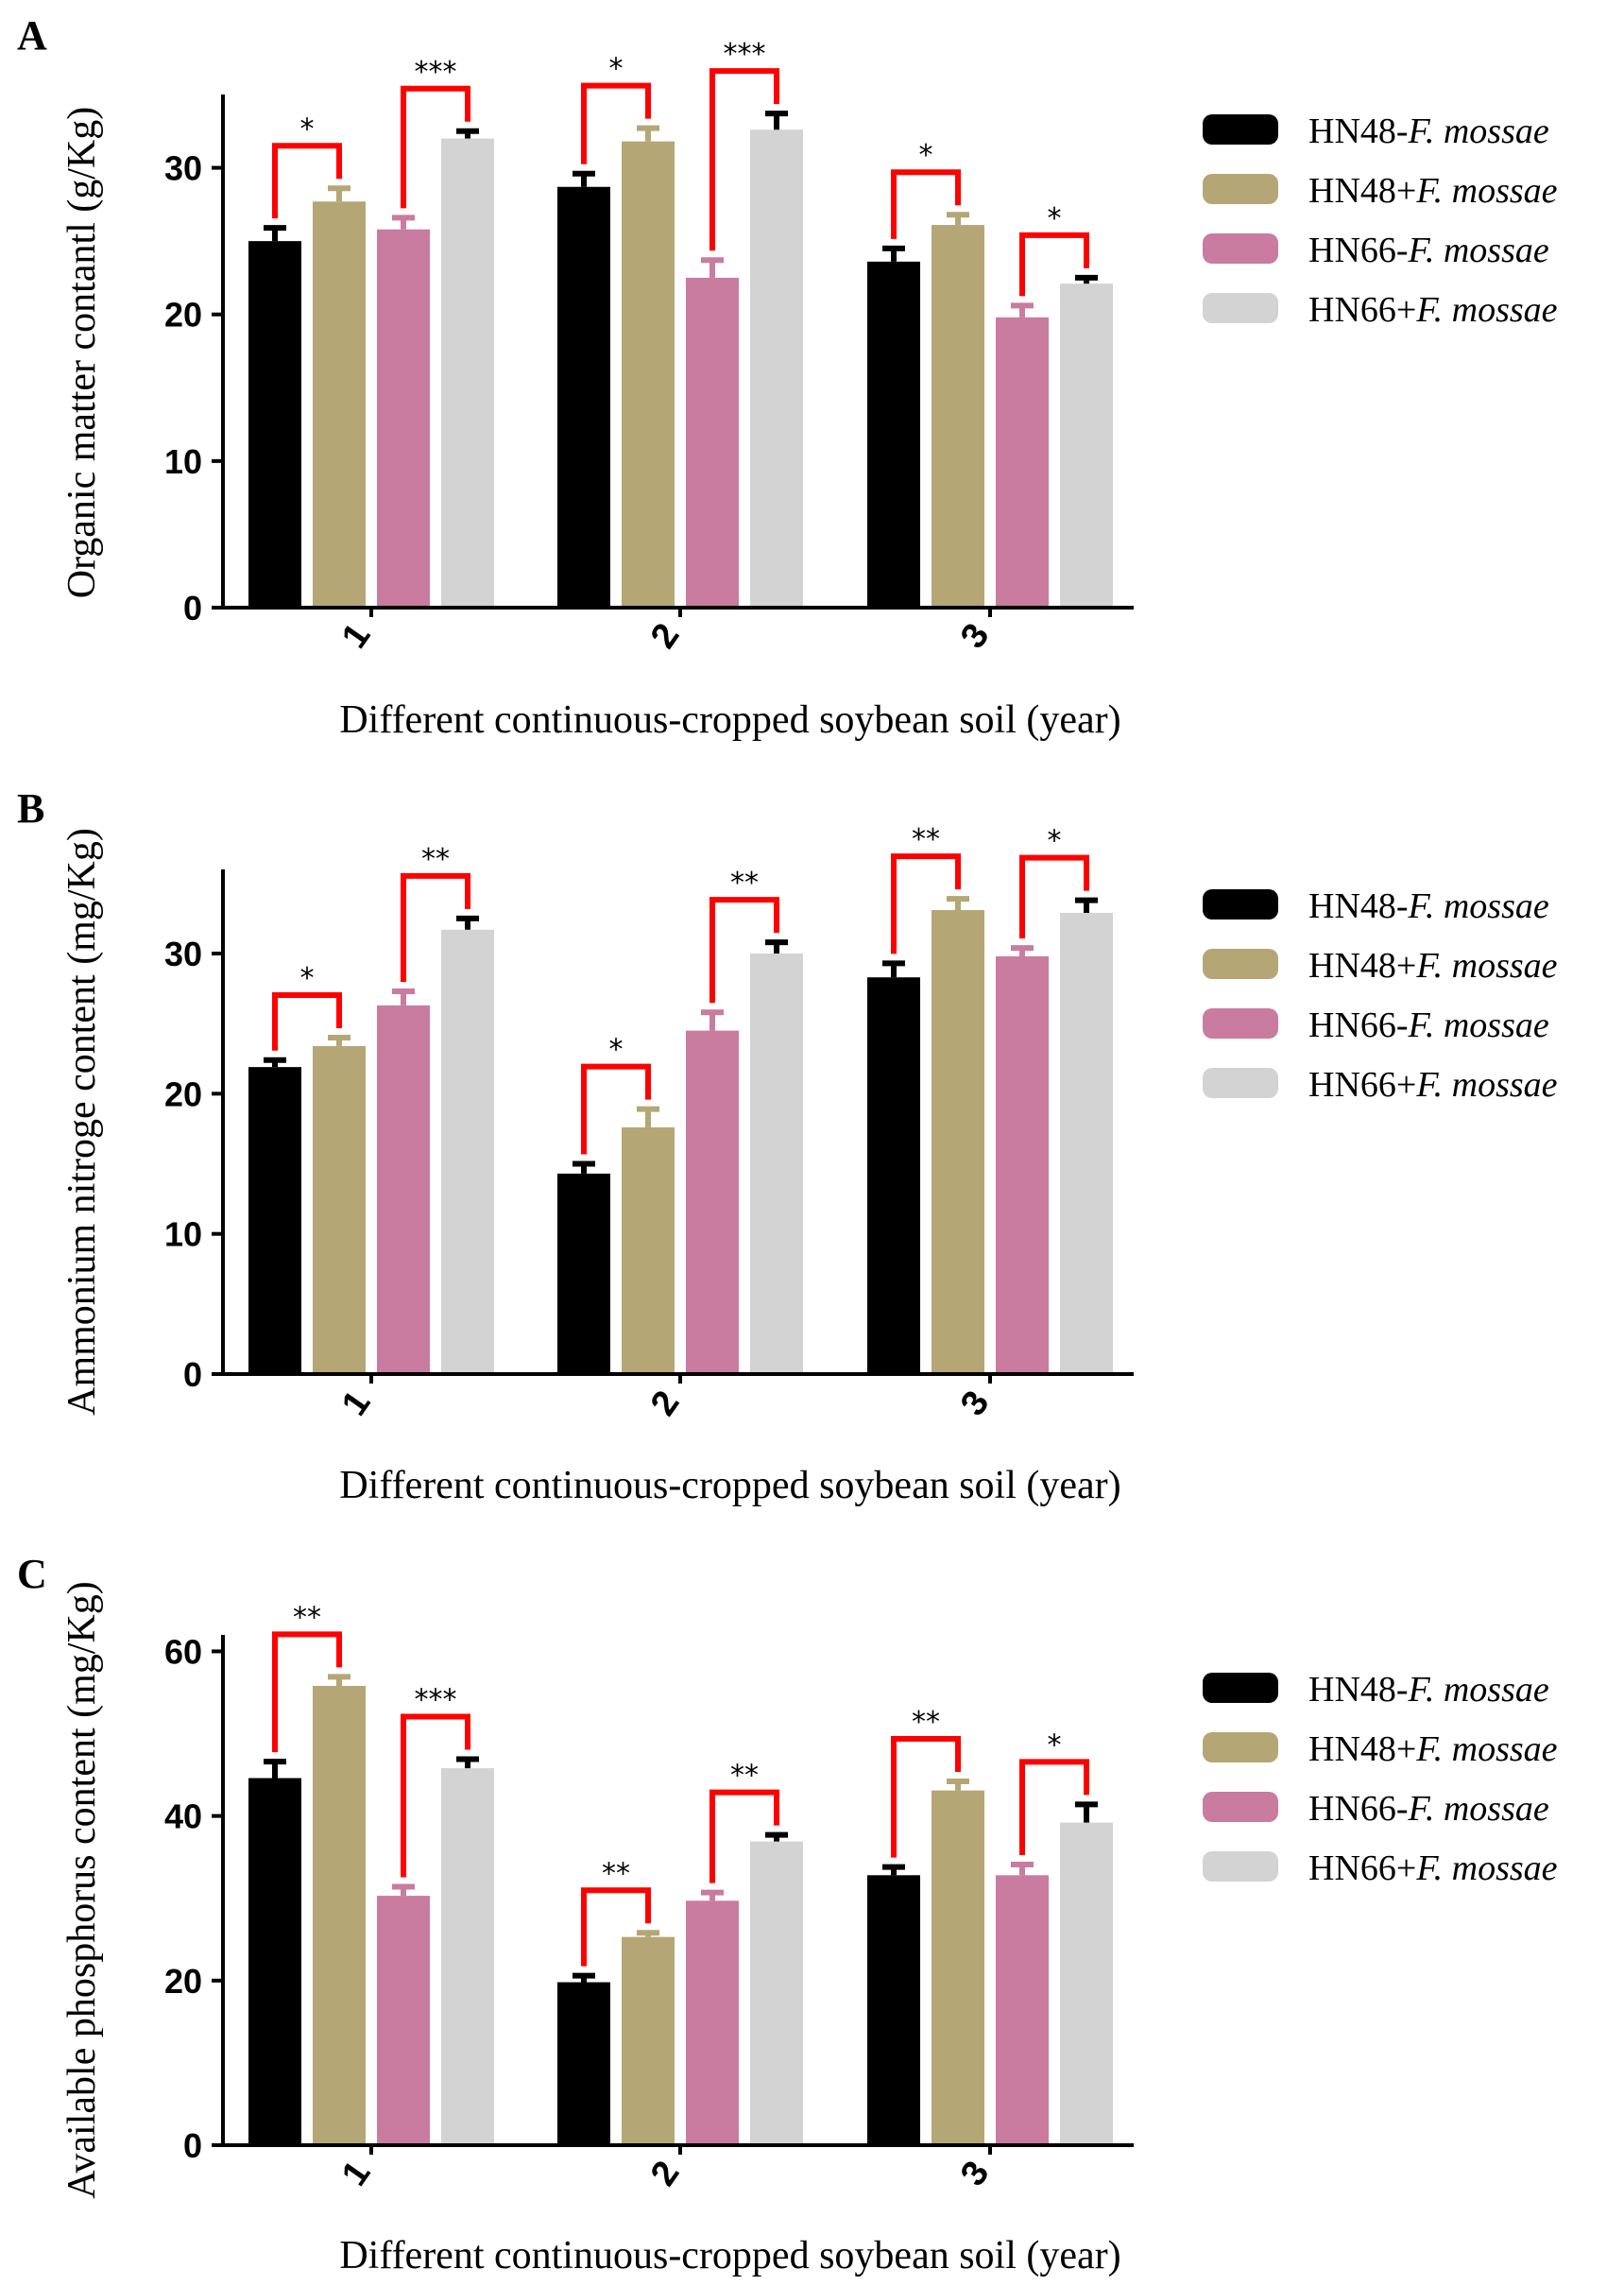 This screenshot has height=2286, width=1624. What do you see at coordinates (183, 1652) in the screenshot?
I see `y-tick-label: 60` at bounding box center [183, 1652].